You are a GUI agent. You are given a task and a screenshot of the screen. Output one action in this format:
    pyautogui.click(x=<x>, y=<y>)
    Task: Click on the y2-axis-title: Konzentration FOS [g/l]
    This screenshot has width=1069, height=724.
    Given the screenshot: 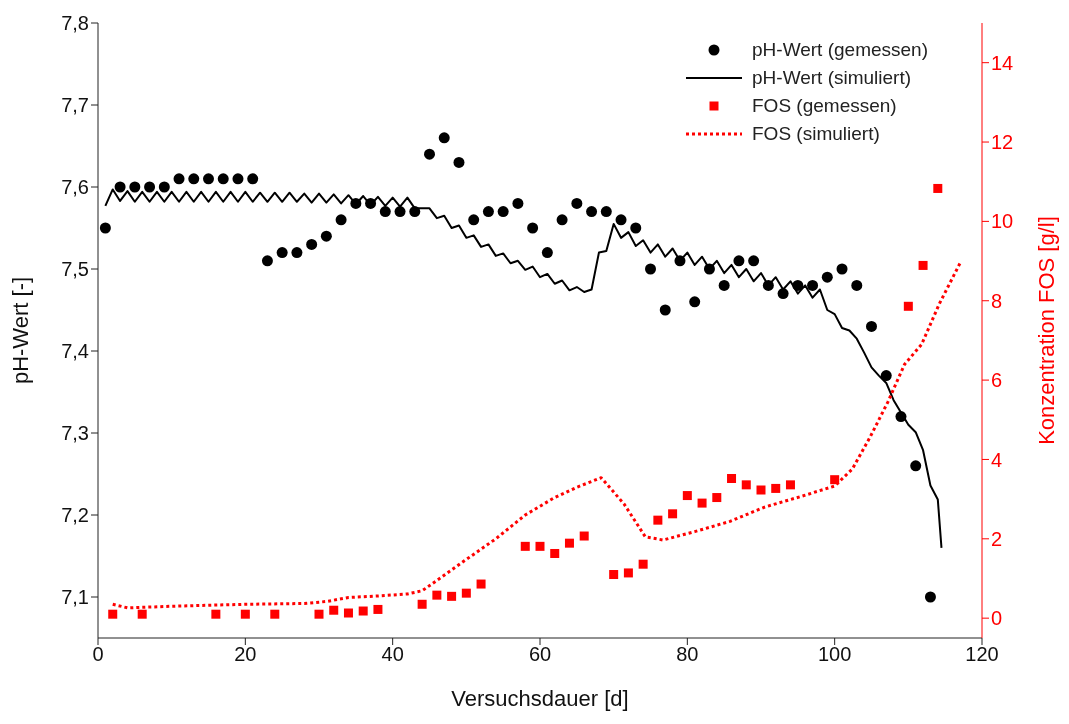 What is the action you would take?
    pyautogui.click(x=1046, y=330)
    